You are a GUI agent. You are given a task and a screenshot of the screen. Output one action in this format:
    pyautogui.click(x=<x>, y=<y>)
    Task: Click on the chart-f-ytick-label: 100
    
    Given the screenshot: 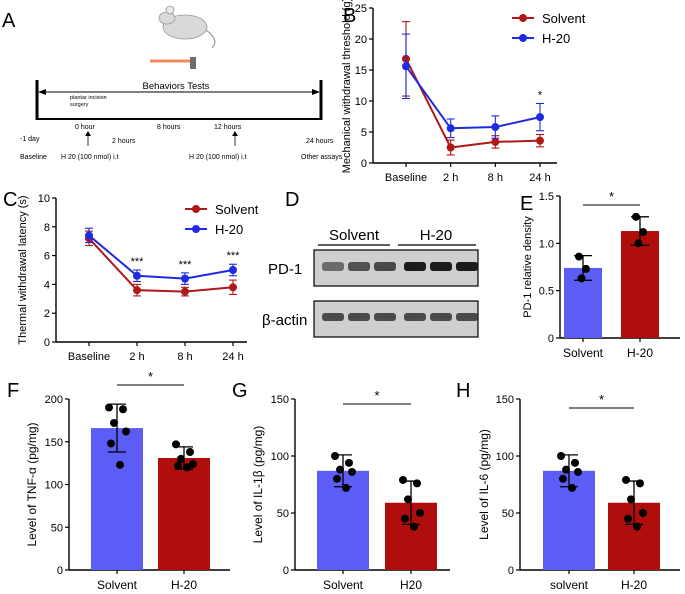 What is the action you would take?
    pyautogui.click(x=54, y=486)
    